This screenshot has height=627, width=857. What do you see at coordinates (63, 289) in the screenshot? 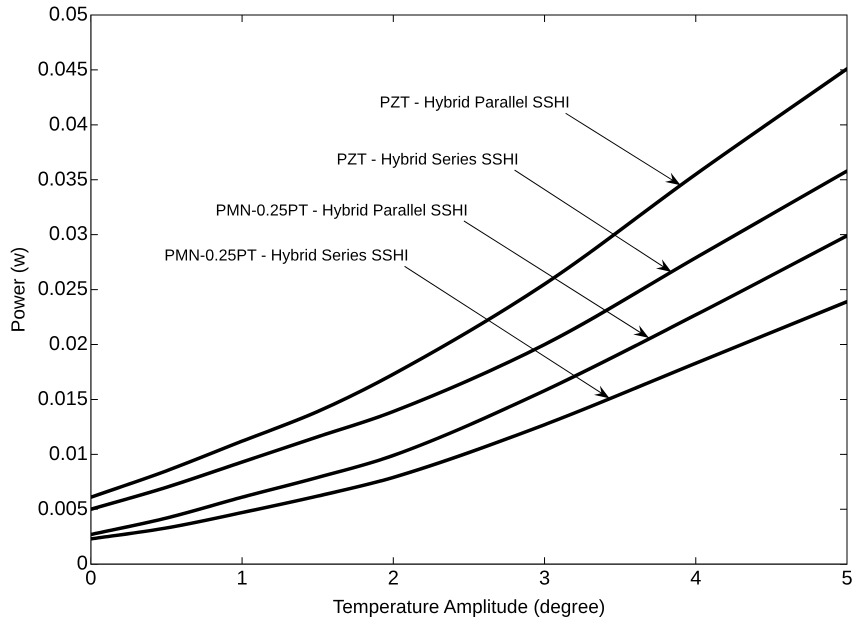
I see `y-tick-label: 0.025` at bounding box center [63, 289].